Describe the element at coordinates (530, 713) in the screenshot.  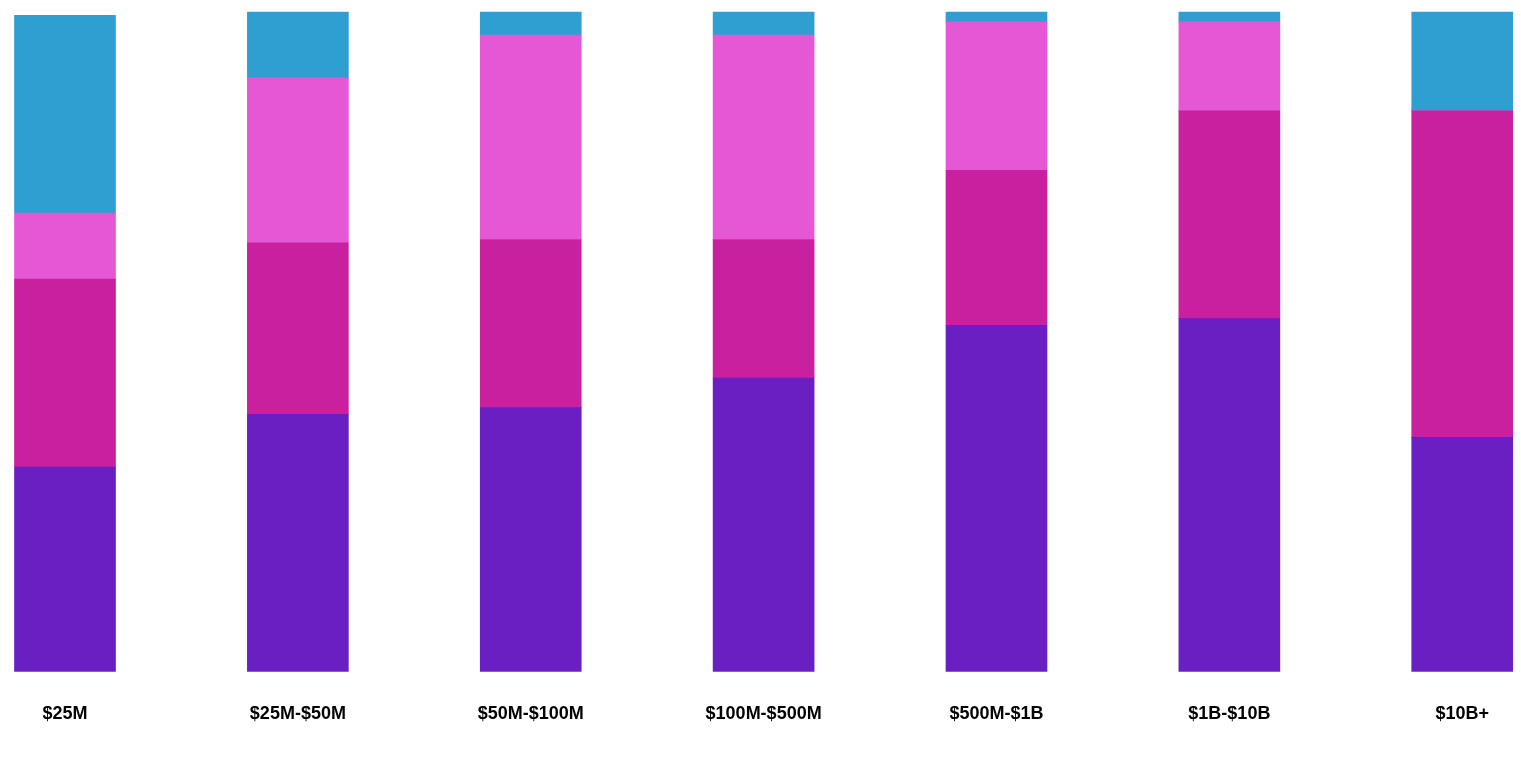
I see `x-tick-label: $50M-$100M` at that location.